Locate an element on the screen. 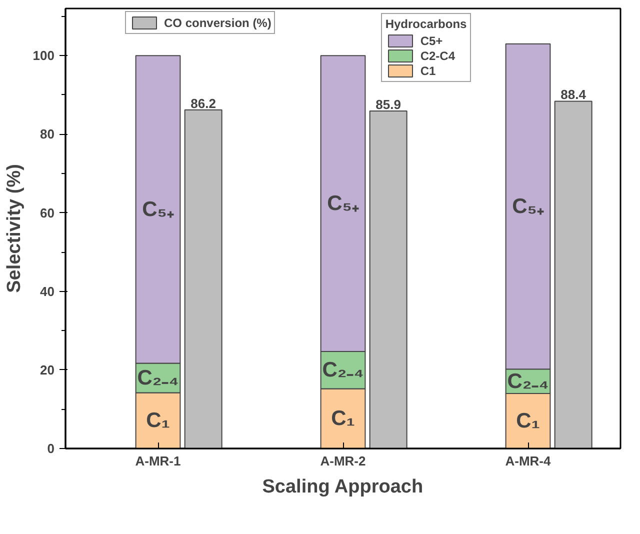  x-tick-label: A-MR-1 is located at coordinates (158, 461).